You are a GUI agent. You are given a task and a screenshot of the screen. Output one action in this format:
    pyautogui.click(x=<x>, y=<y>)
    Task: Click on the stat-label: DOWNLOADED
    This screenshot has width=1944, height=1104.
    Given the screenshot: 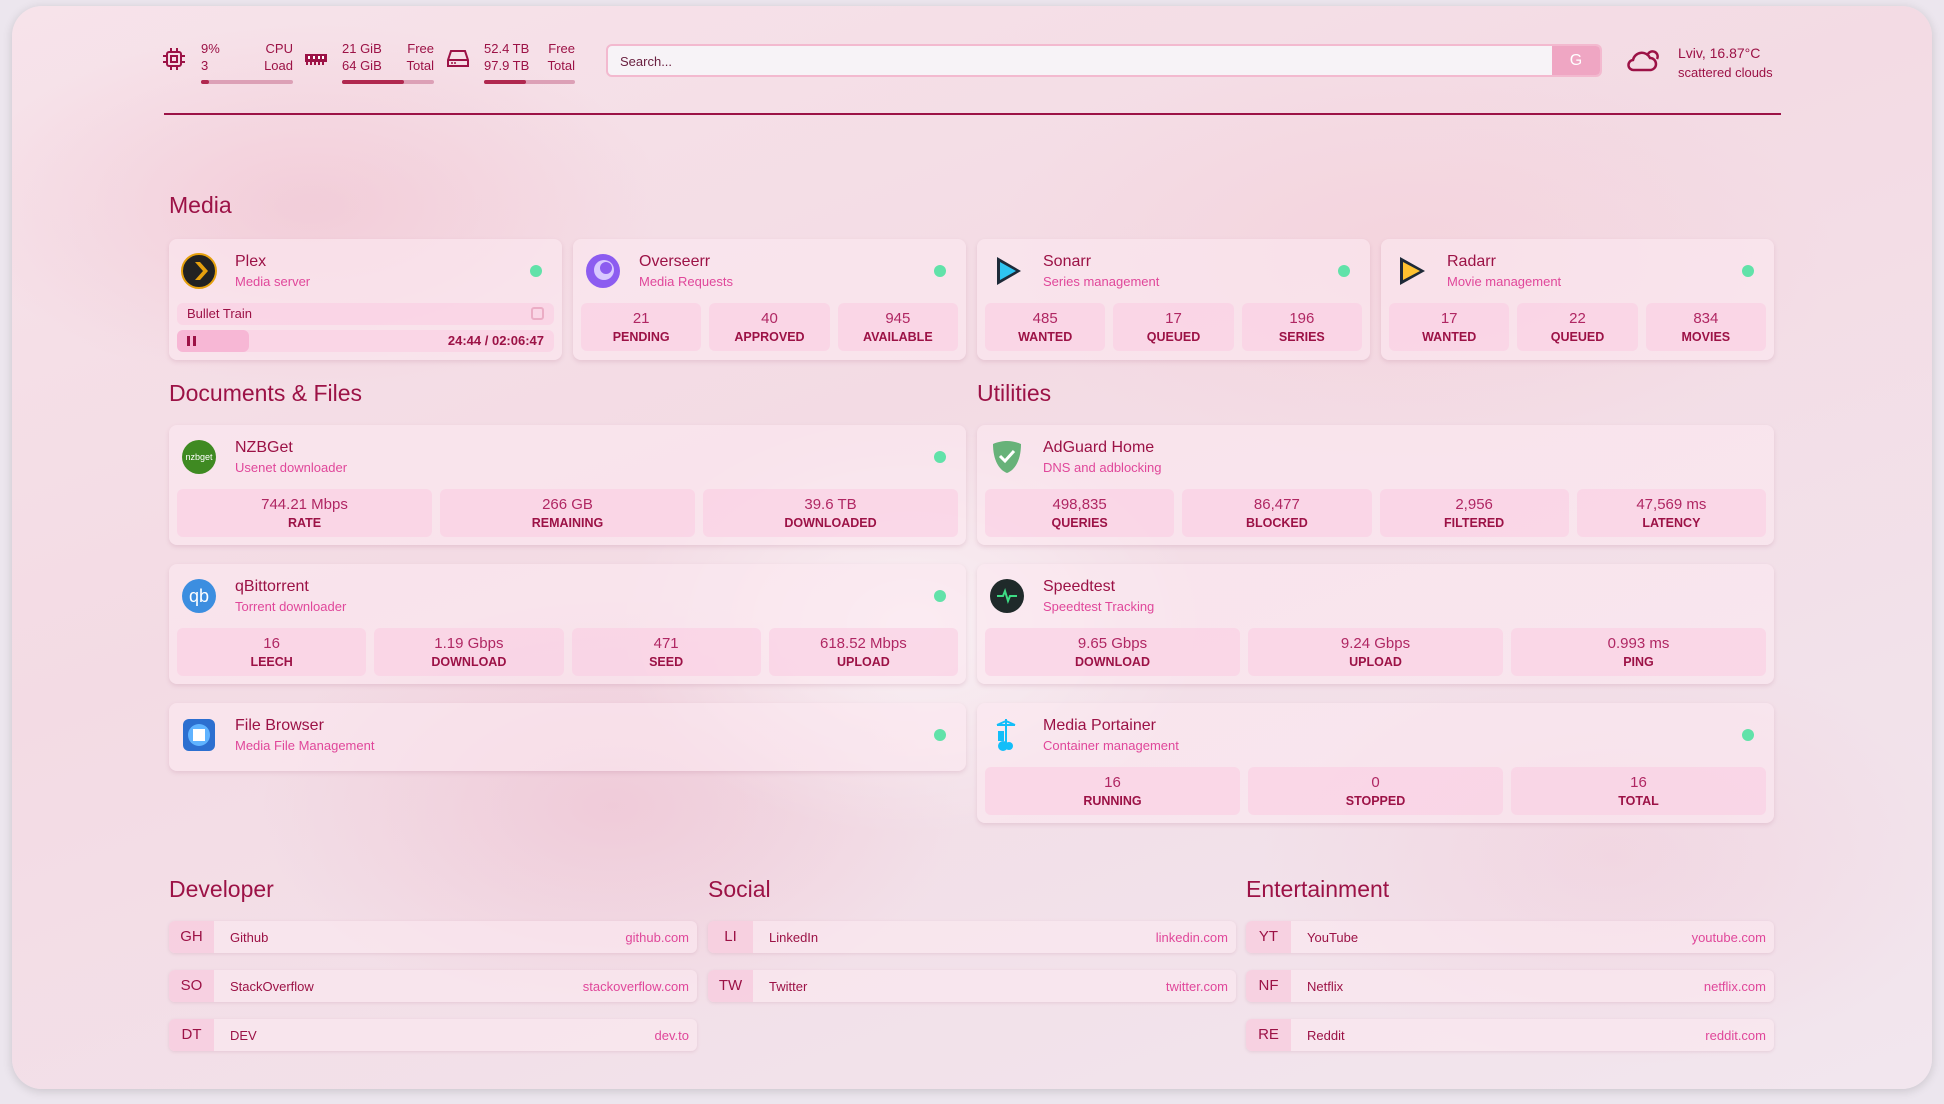 What is the action you would take?
    pyautogui.click(x=830, y=523)
    